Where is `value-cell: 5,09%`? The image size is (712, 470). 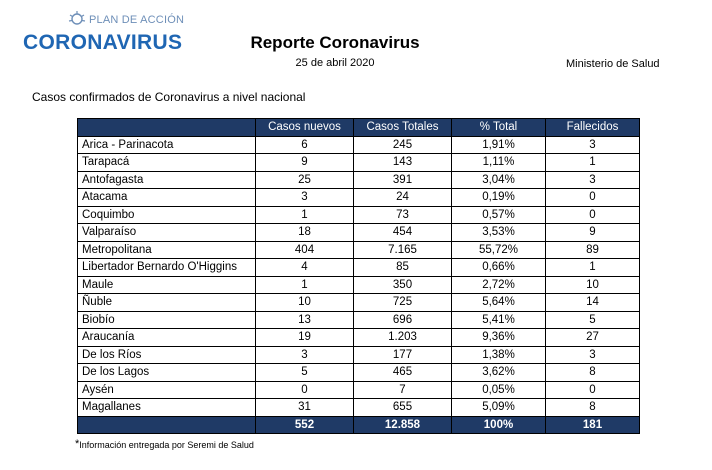
value-cell: 5,09% is located at coordinates (498, 407).